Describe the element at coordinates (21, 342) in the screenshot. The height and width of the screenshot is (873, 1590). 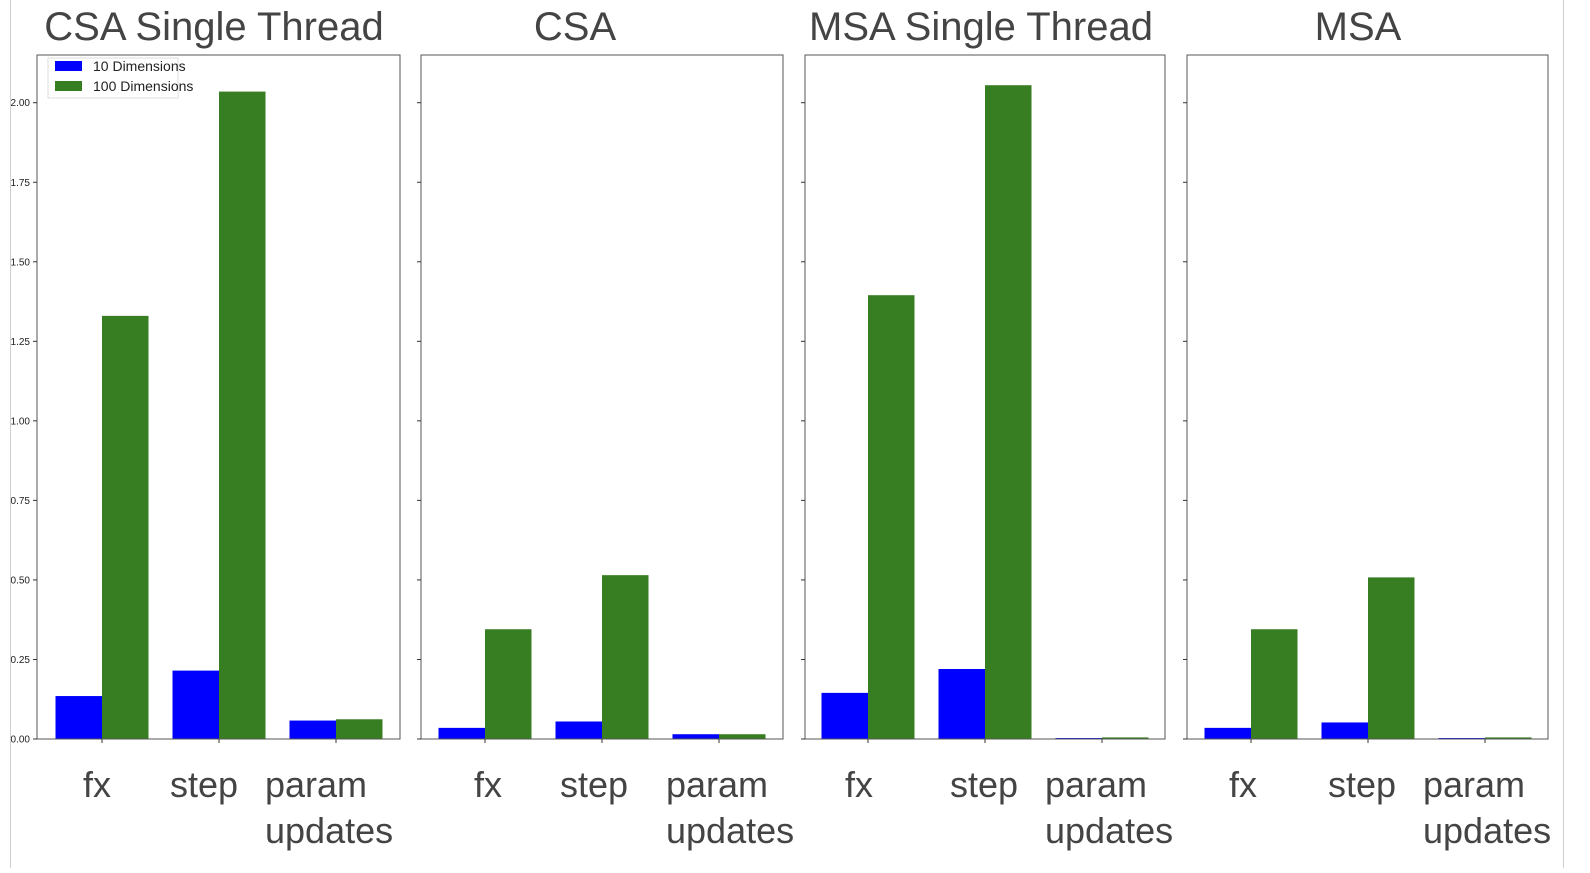
I see `y-tick-label: 1.25` at that location.